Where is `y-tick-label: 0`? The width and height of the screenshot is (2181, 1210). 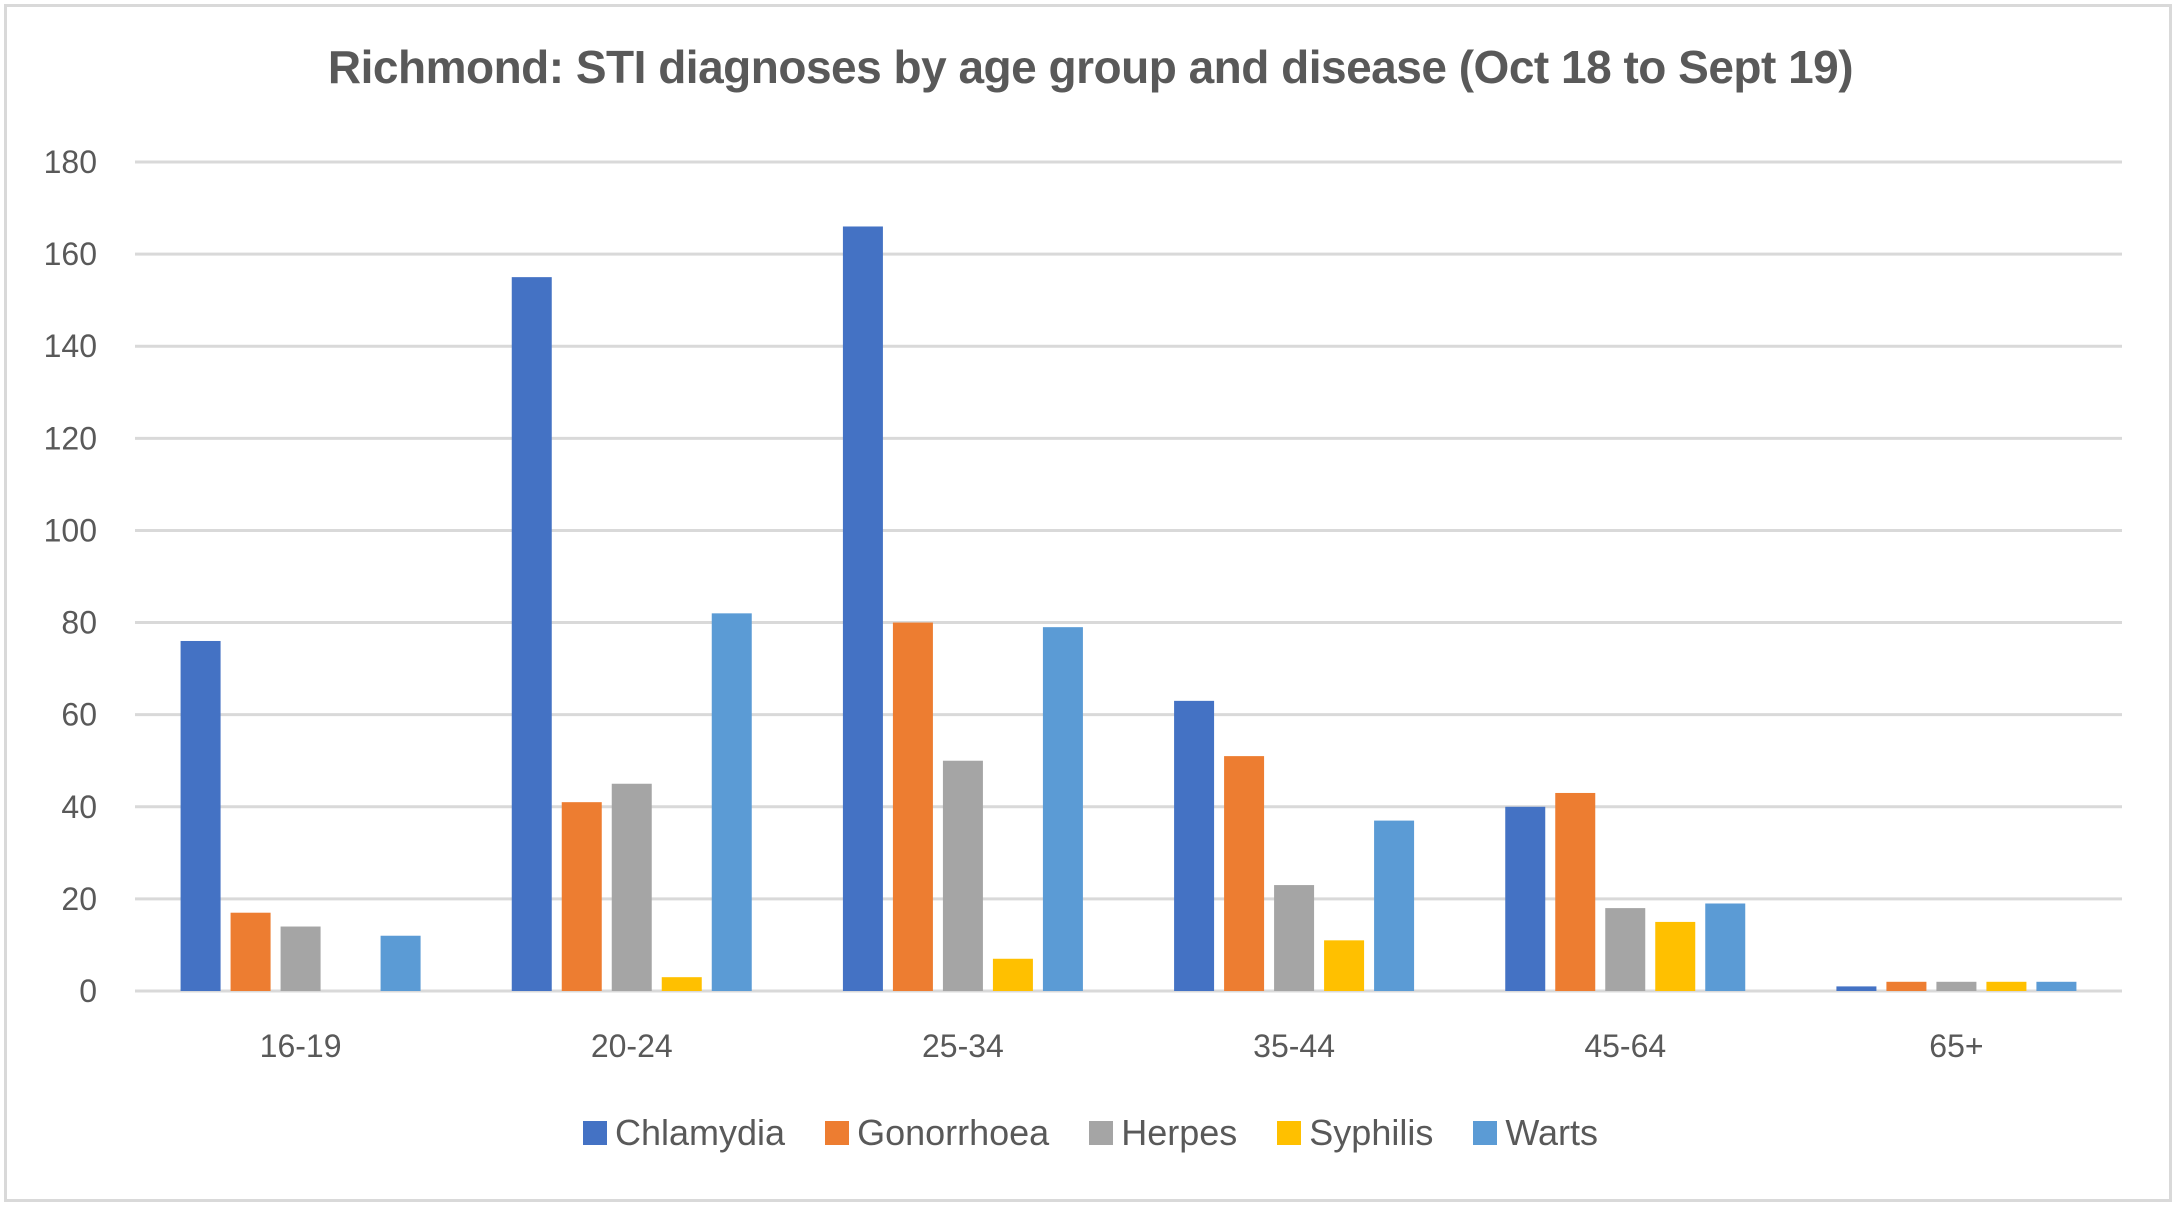
y-tick-label: 0 is located at coordinates (88, 991).